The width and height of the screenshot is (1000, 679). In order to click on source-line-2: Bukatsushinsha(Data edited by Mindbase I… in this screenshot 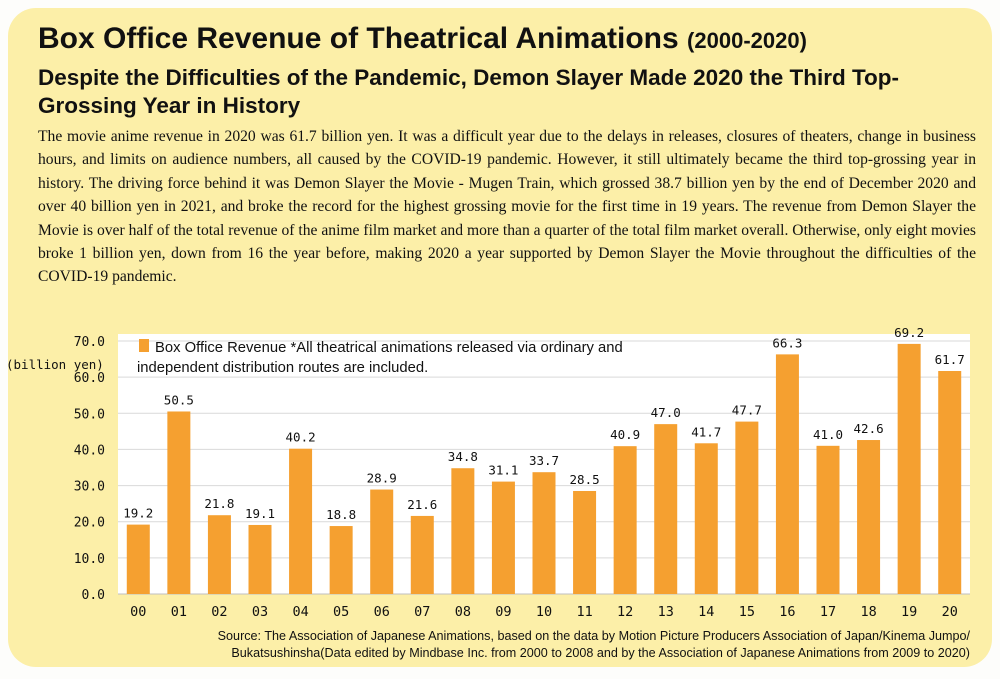, I will do `click(600, 653)`.